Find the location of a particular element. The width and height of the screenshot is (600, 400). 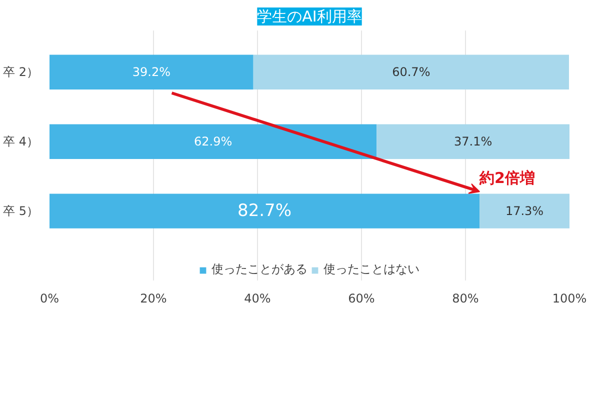

data-label: 37.1% is located at coordinates (473, 141).